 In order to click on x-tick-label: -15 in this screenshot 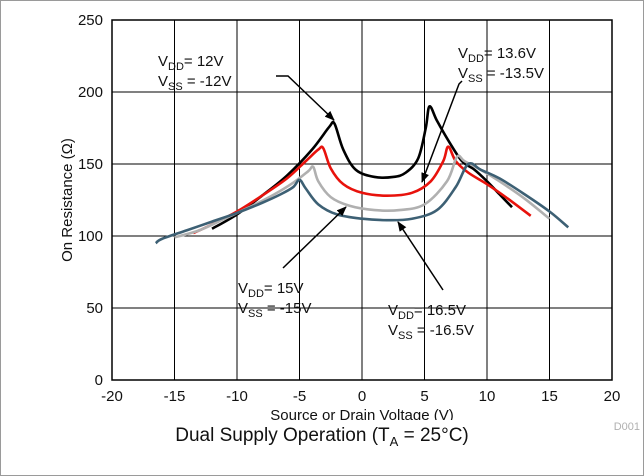, I will do `click(175, 396)`.